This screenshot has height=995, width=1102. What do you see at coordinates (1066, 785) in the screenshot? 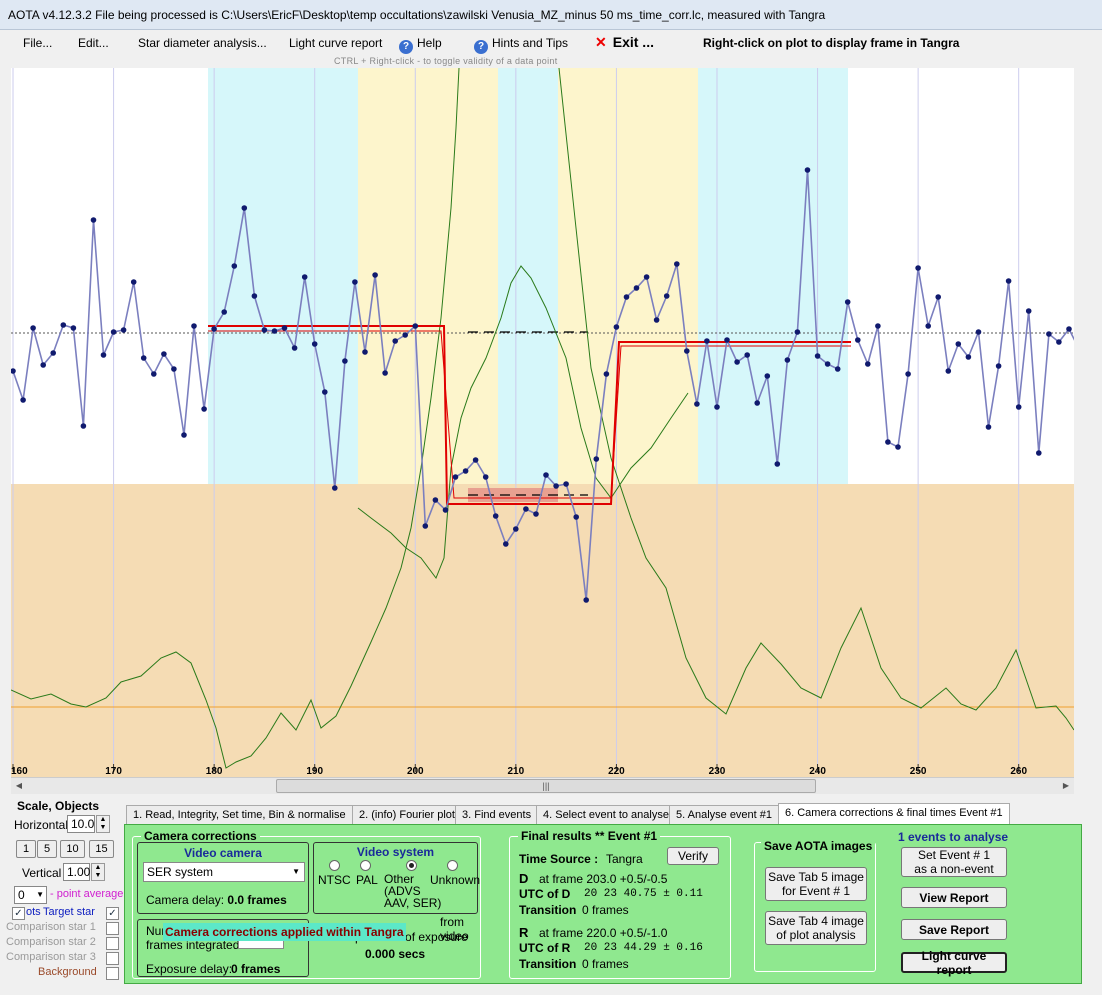
I see `scroll-right-icon: ▶` at bounding box center [1066, 785].